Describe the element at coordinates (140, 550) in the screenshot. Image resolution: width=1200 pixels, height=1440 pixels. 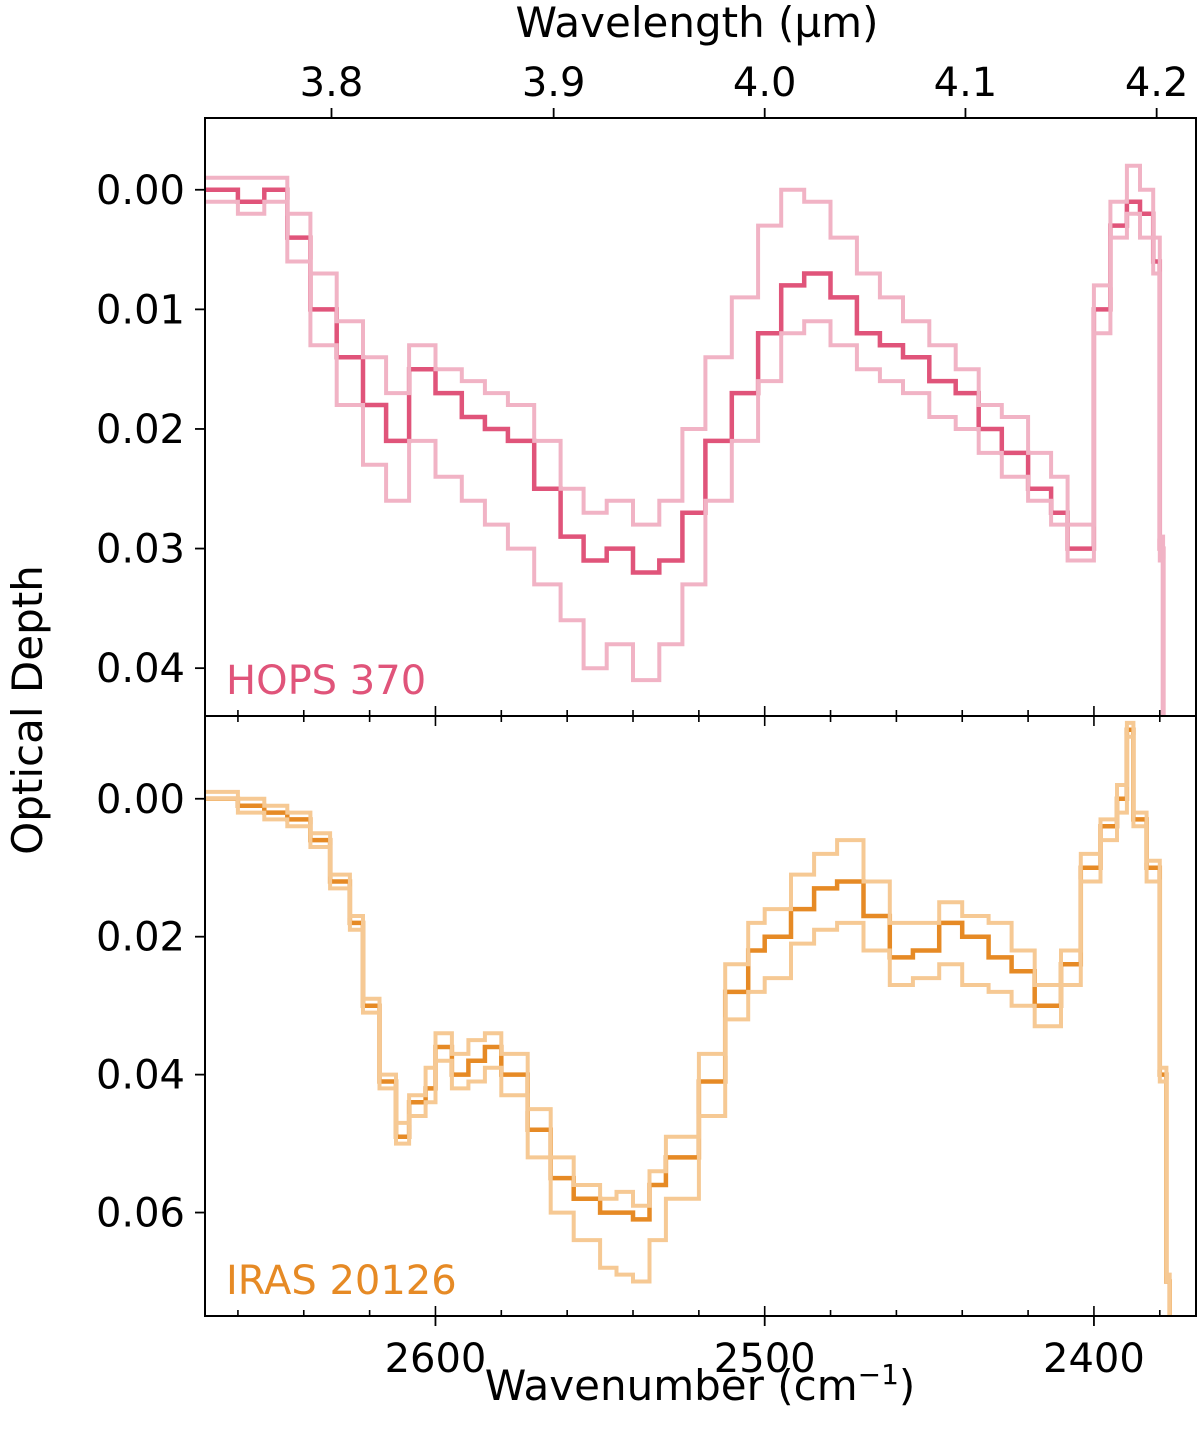
I see `y-tick-label: 0.03` at that location.